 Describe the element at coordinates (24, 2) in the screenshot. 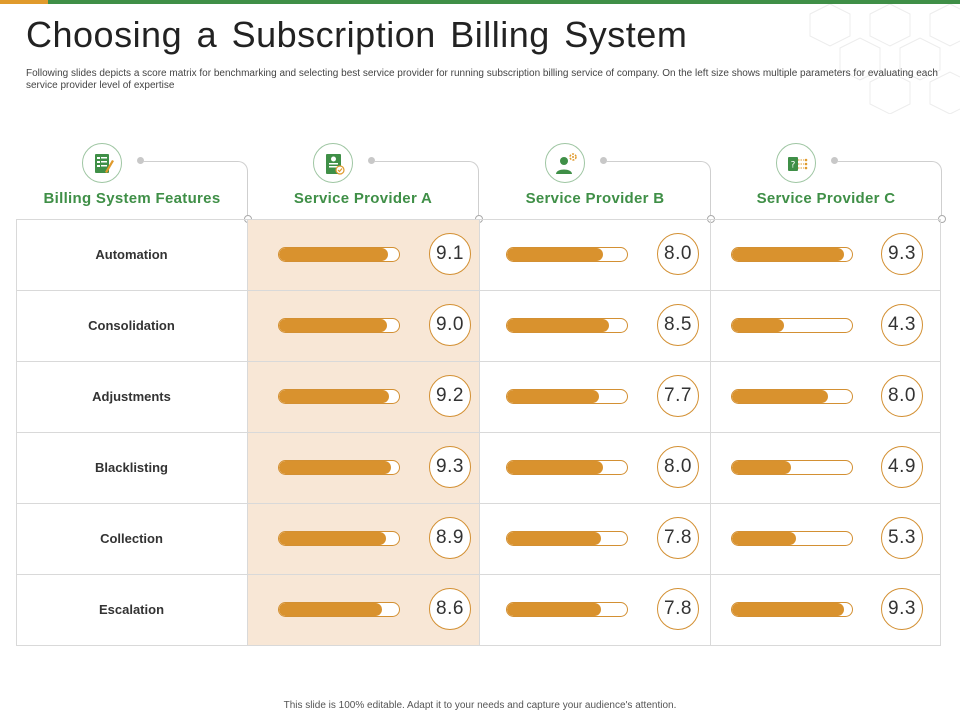

I see `top-accent-segment` at that location.